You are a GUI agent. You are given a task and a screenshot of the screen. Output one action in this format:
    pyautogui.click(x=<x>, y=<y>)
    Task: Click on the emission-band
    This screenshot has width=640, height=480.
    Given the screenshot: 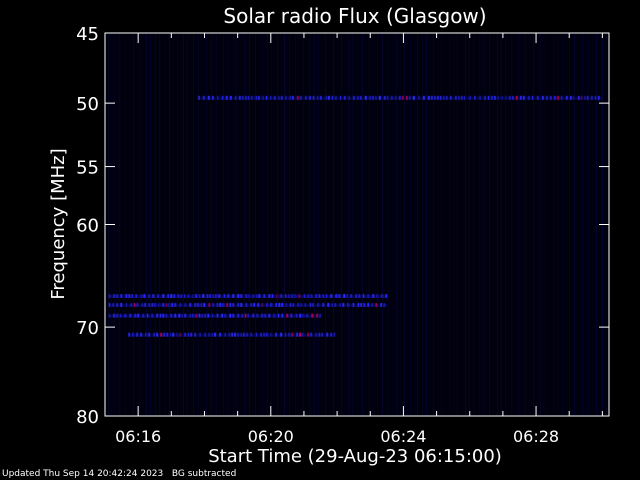 What is the action you would take?
    pyautogui.click(x=247, y=296)
    